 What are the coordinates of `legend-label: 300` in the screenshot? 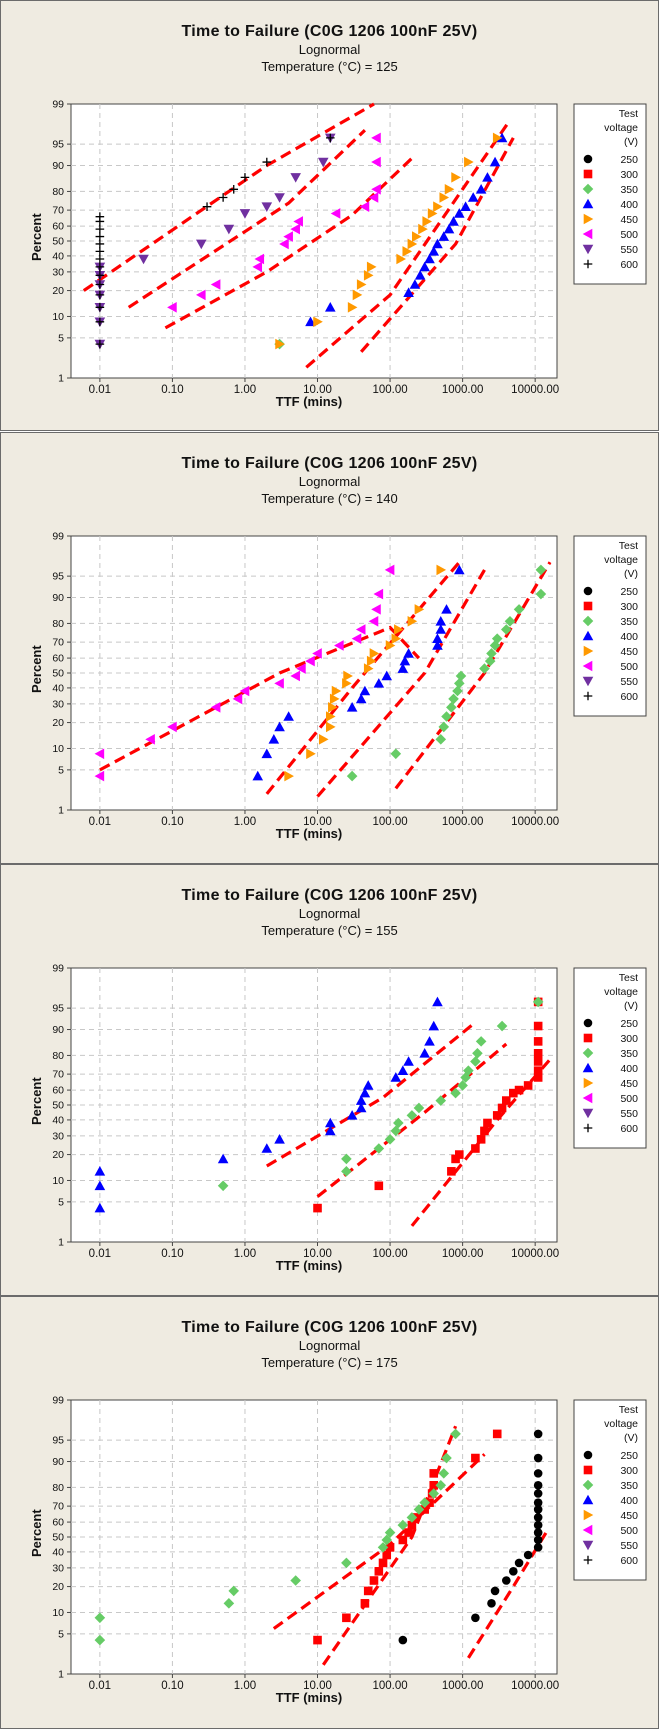 It's located at (629, 175).